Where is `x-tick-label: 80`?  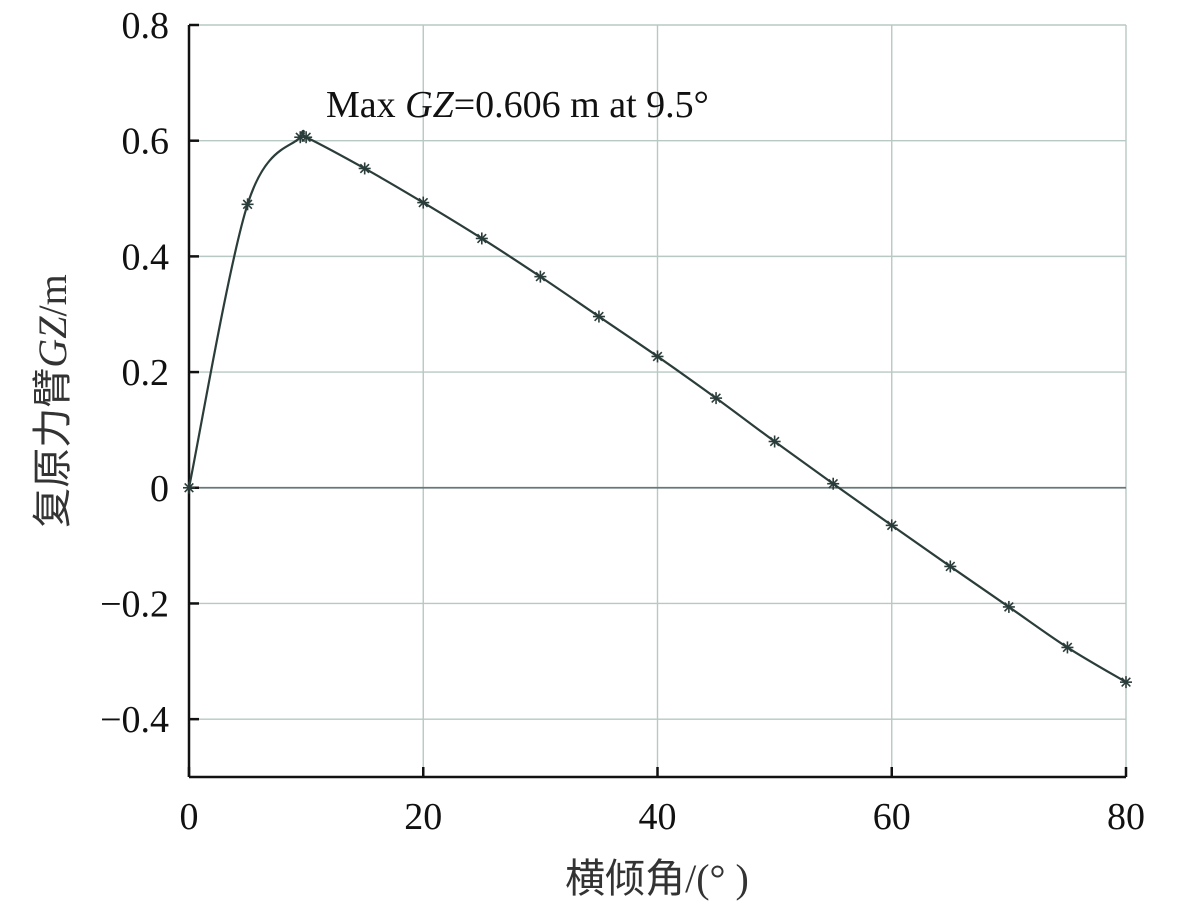 x-tick-label: 80 is located at coordinates (1126, 817).